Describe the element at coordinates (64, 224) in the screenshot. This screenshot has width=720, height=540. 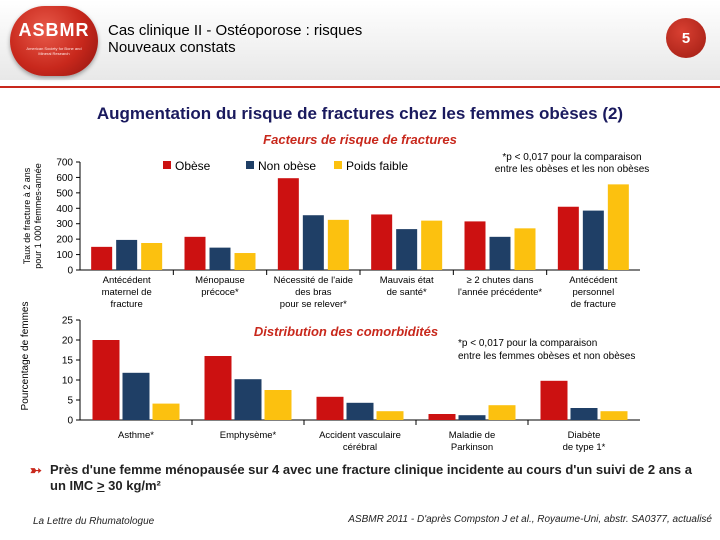
I see `chart1-y-tick-label: 300` at that location.